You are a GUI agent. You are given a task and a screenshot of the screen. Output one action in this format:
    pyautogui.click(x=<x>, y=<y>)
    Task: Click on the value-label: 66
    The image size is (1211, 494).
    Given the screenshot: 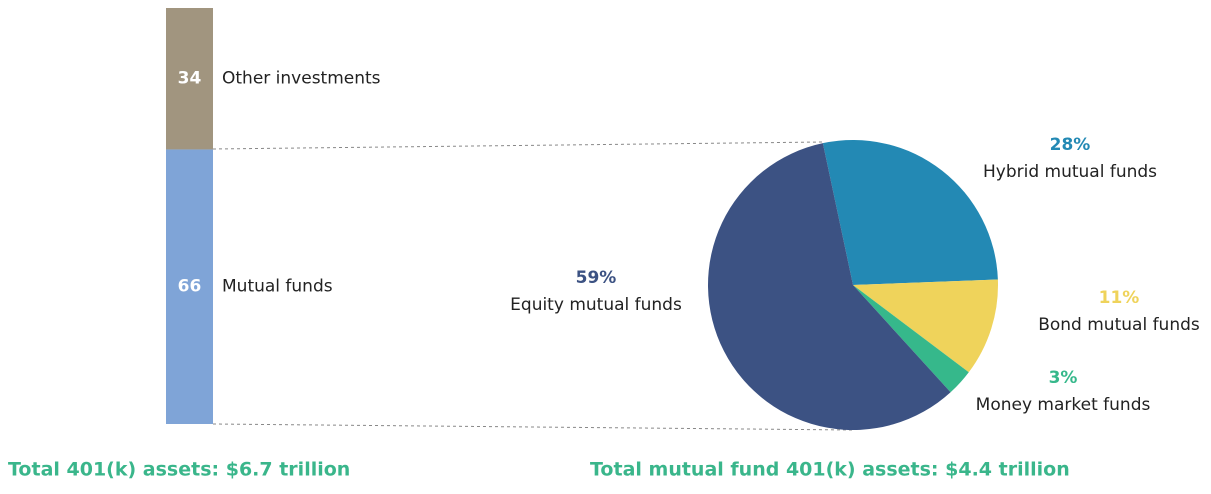 What is the action you would take?
    pyautogui.click(x=190, y=287)
    